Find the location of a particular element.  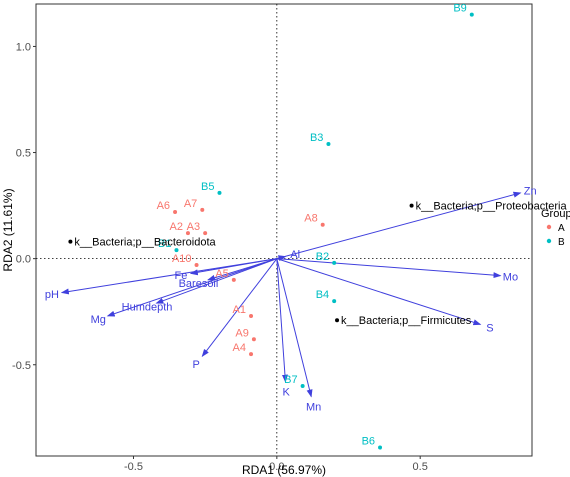

sample-label-b9: B9 is located at coordinates (459, 9).